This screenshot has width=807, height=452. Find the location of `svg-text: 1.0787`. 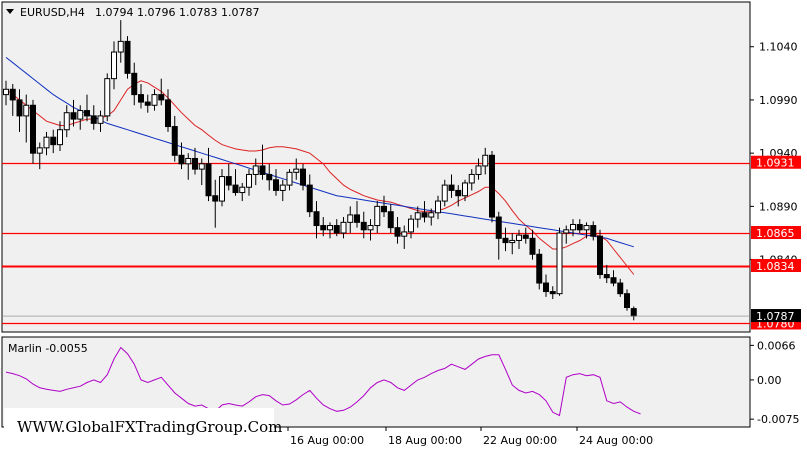

svg-text: 1.0787 is located at coordinates (775, 316).